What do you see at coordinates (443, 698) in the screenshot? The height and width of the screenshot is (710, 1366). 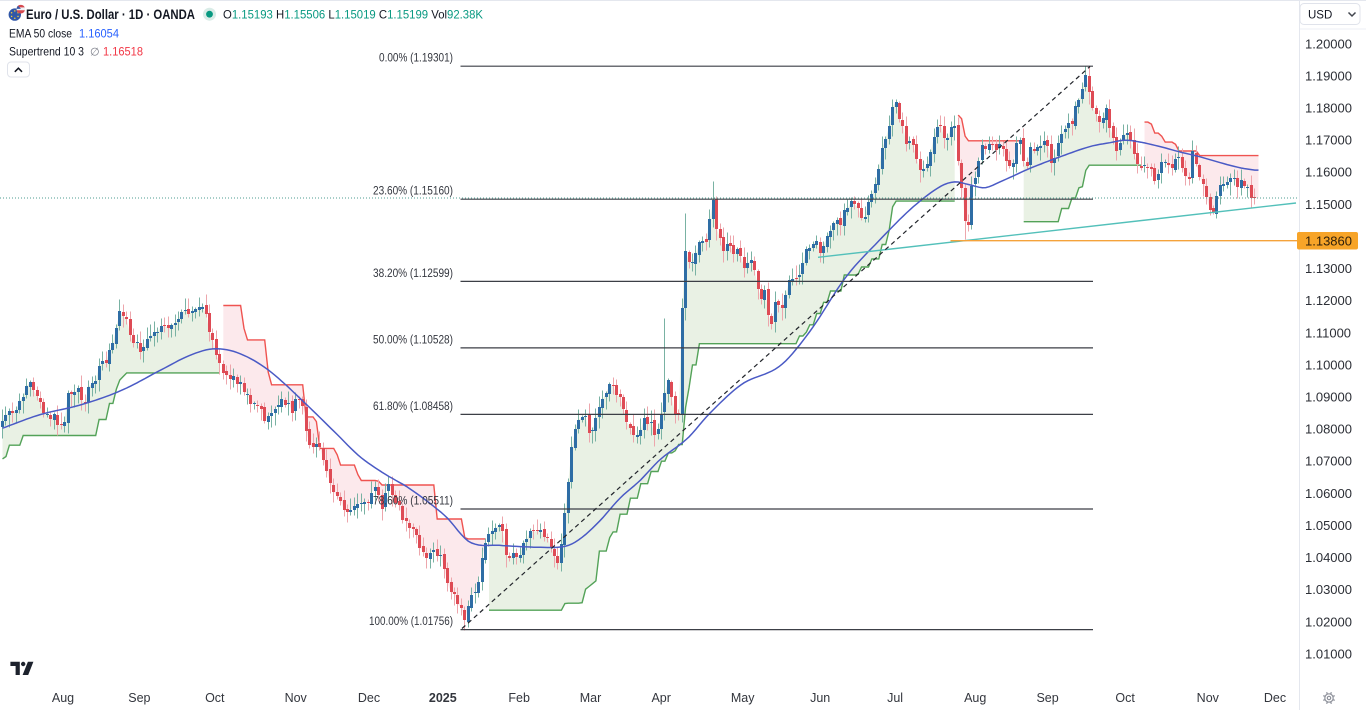 I see `svg-text: 2025` at bounding box center [443, 698].